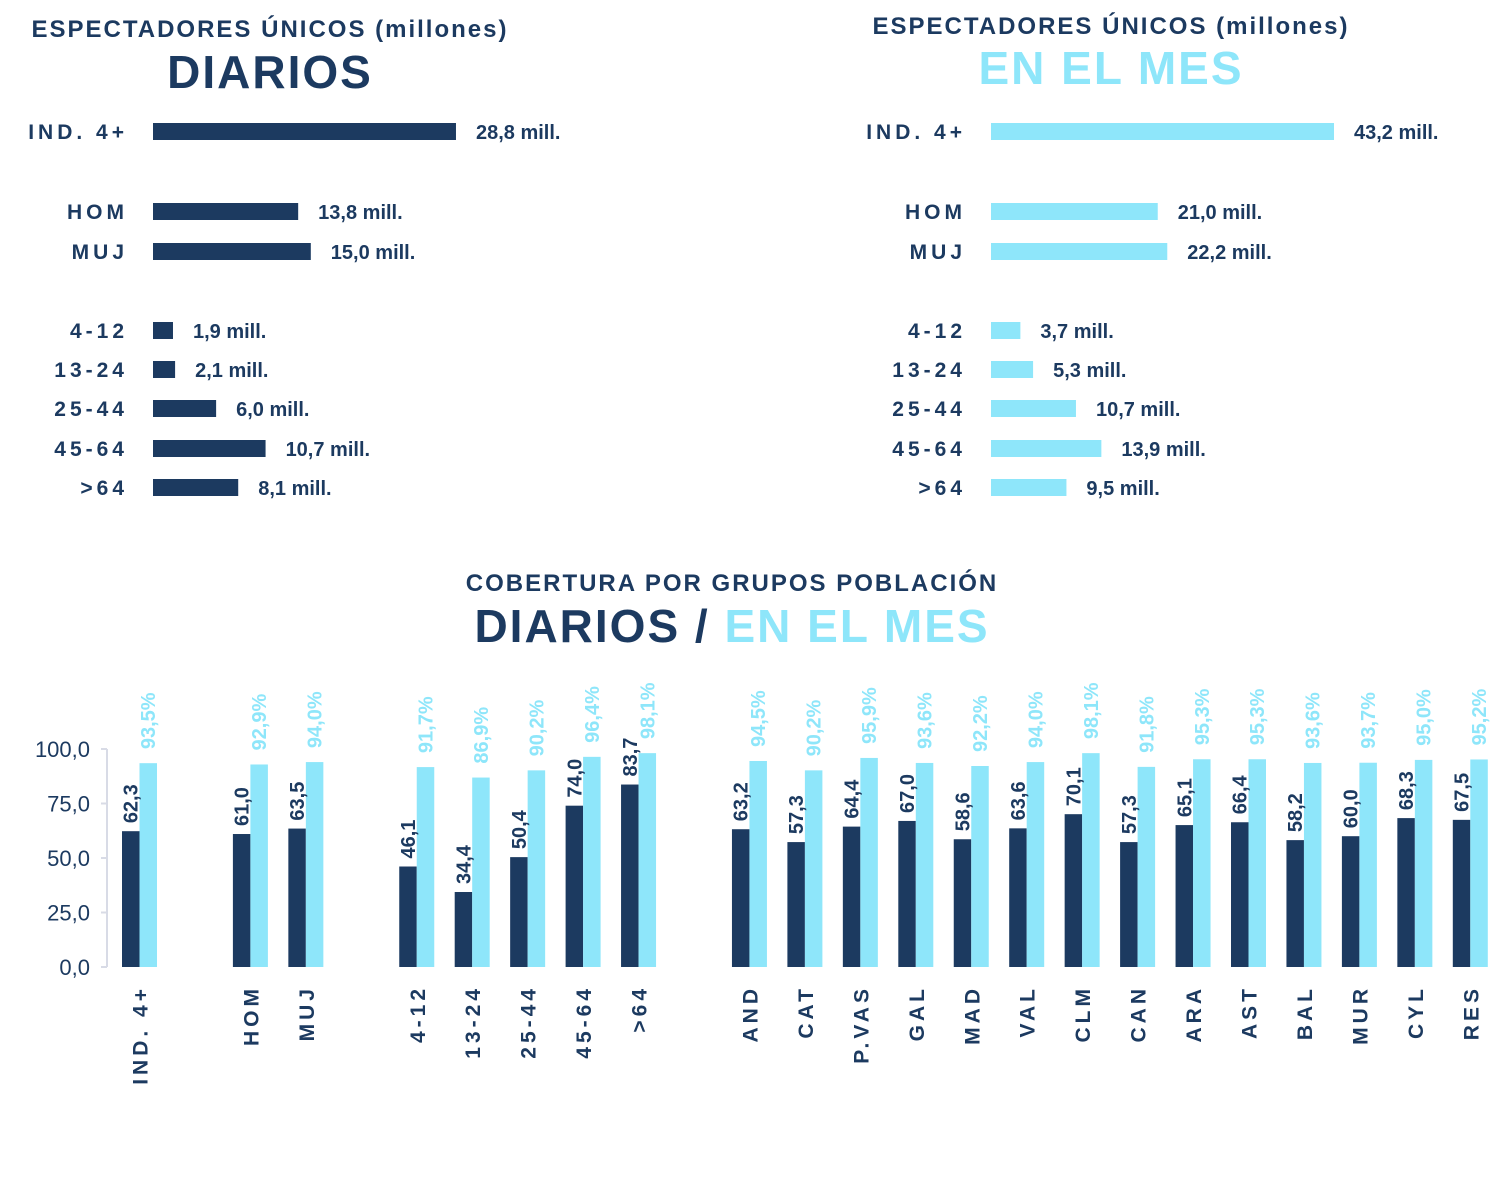 The width and height of the screenshot is (1500, 1180). What do you see at coordinates (1360, 1015) in the screenshot?
I see `category-label: MUR` at bounding box center [1360, 1015].